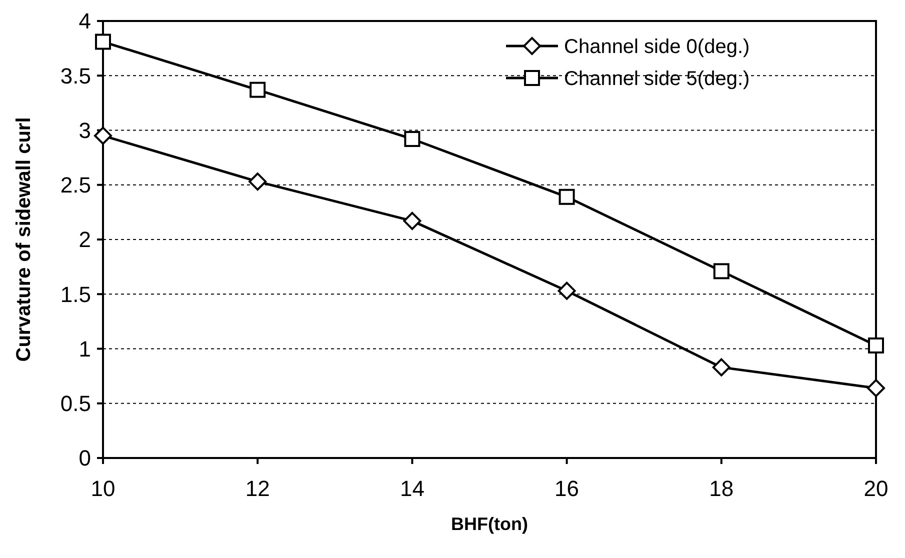 The image size is (905, 558). What do you see at coordinates (84, 130) in the screenshot?
I see `y-tick-label: 3` at bounding box center [84, 130].